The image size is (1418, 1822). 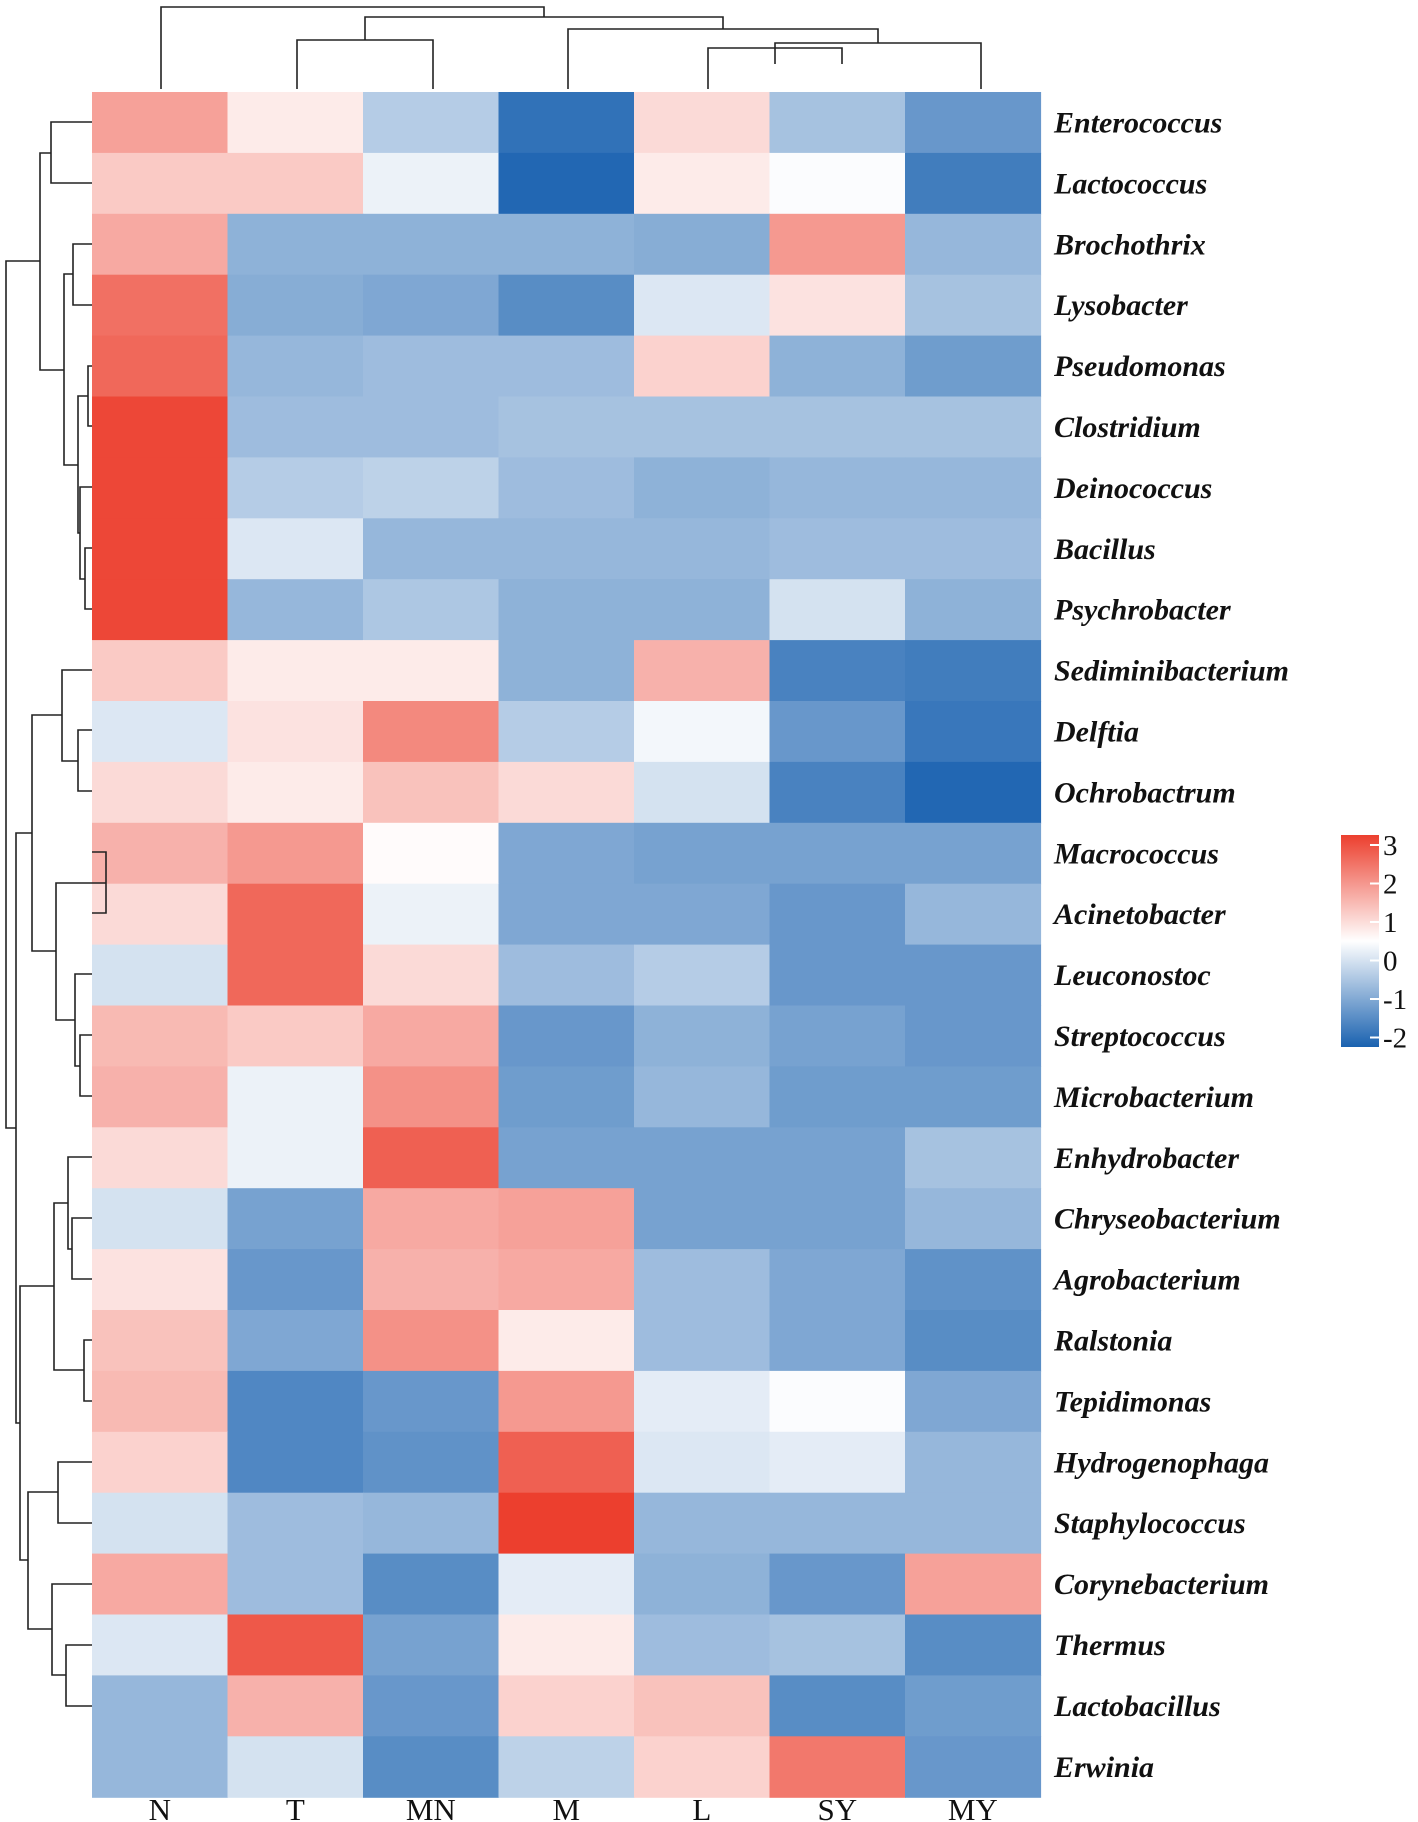 I want to click on row-label: Lactococcus, so click(x=1130, y=183).